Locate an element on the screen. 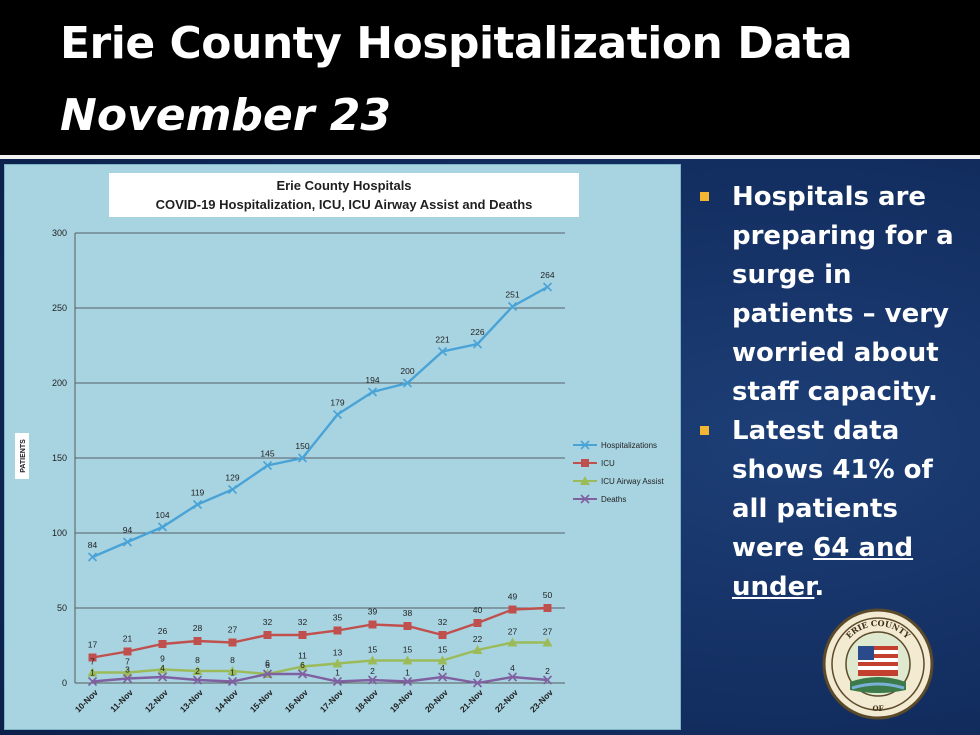 The height and width of the screenshot is (735, 980). data-label: 11 is located at coordinates (302, 656).